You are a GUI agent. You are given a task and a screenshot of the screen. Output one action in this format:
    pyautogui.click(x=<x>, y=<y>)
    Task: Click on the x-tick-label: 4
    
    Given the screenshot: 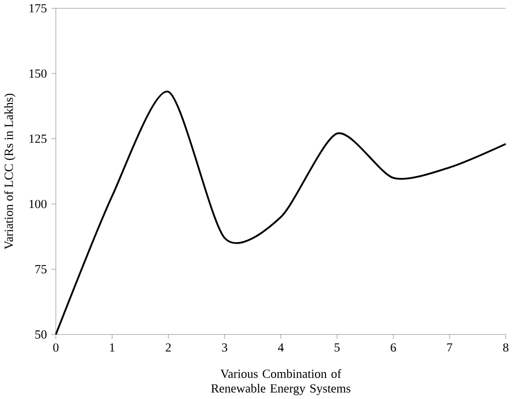 What is the action you would take?
    pyautogui.click(x=281, y=347)
    